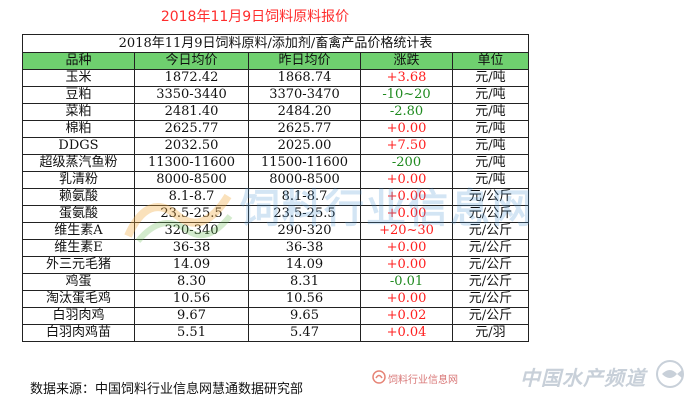 This screenshot has height=400, width=699. I want to click on table-row: 菜粕 2481.40 2484.20 -2.80 元/吨, so click(275, 112).